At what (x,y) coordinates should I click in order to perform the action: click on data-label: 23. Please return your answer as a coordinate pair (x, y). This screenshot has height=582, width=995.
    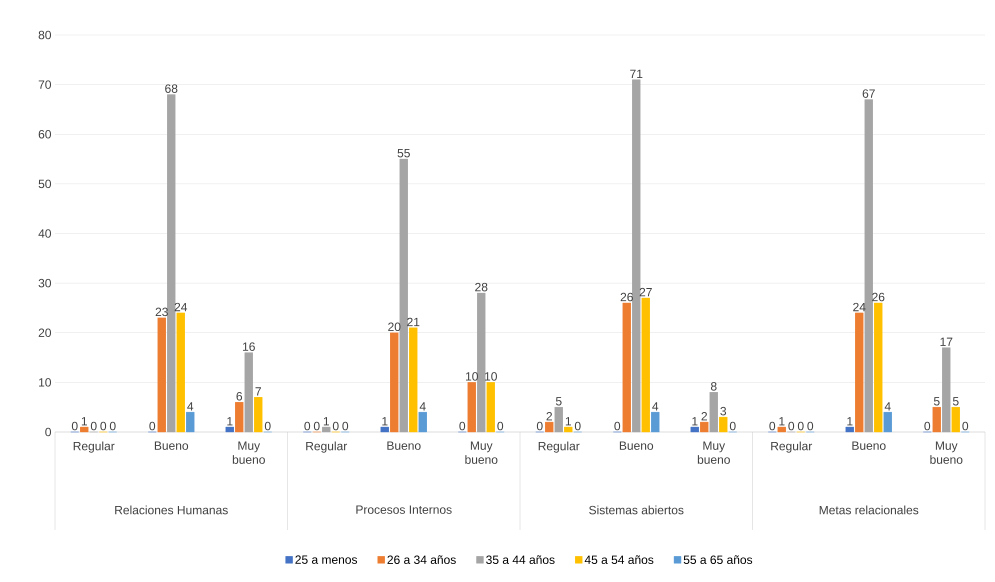
    Looking at the image, I should click on (162, 312).